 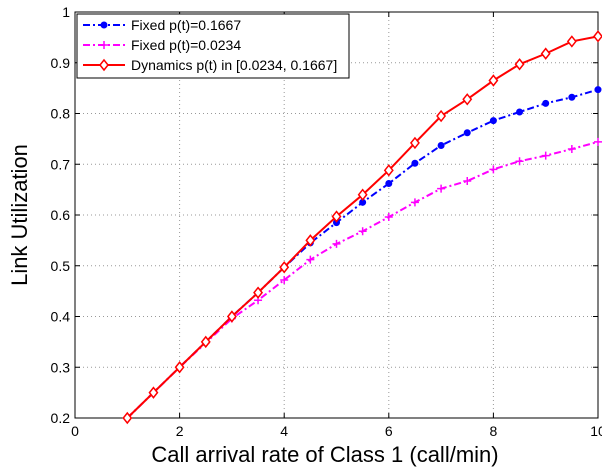 What do you see at coordinates (389, 431) in the screenshot?
I see `x-tick-label: 6` at bounding box center [389, 431].